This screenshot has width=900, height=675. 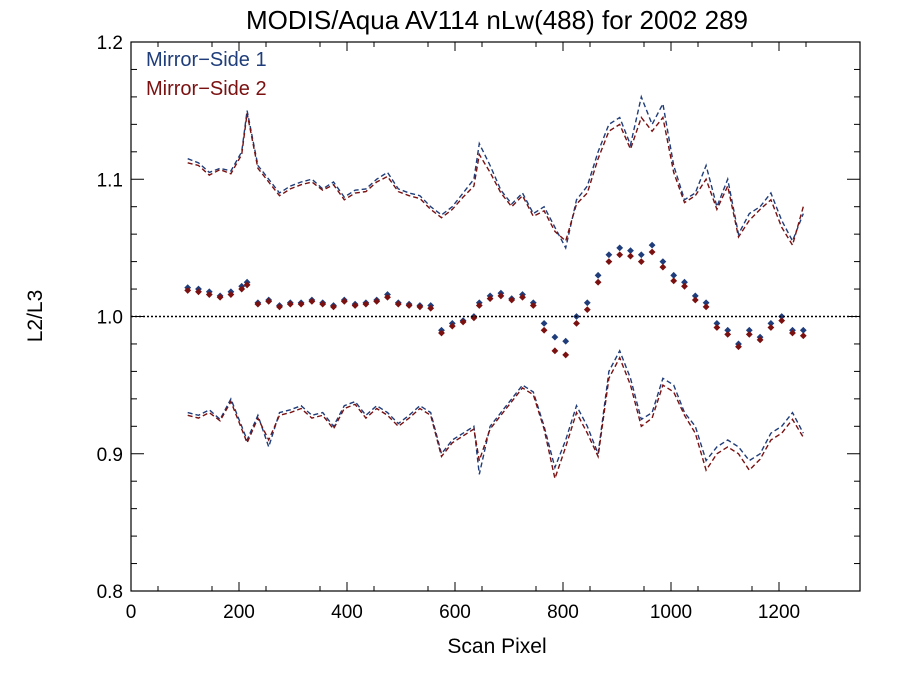 What do you see at coordinates (110, 180) in the screenshot?
I see `y-tick-label: 1.1` at bounding box center [110, 180].